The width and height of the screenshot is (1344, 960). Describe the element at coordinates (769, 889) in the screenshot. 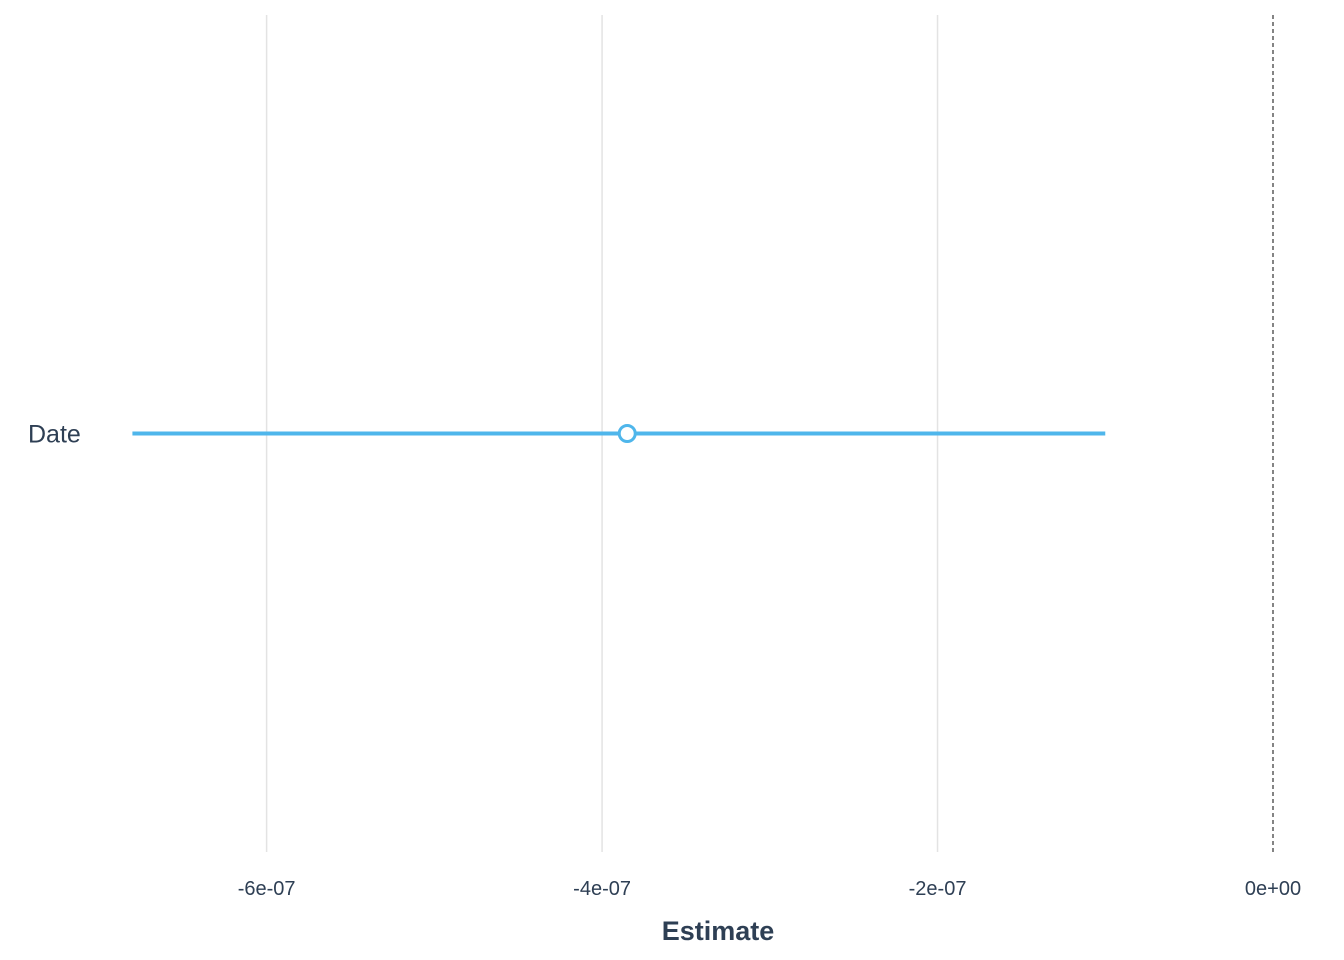

I see `x-axis-ticks: -6e-07 -4e-07 -2e-07 0e+00` at that location.